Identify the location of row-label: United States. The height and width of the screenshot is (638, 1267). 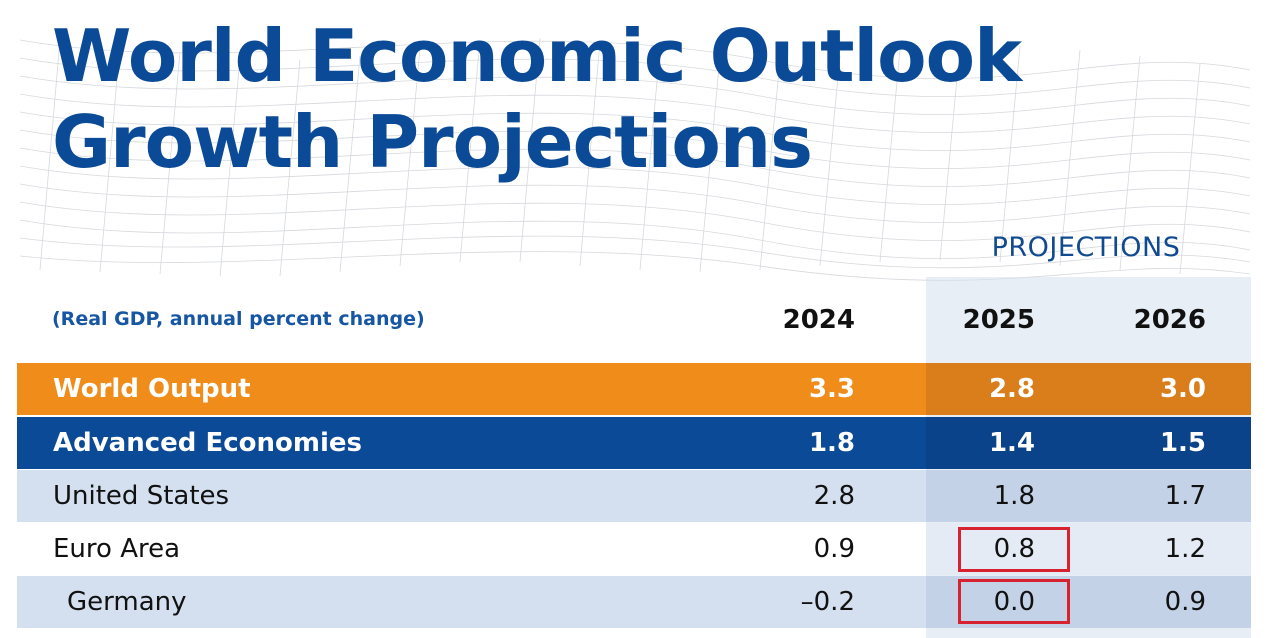
(141, 496).